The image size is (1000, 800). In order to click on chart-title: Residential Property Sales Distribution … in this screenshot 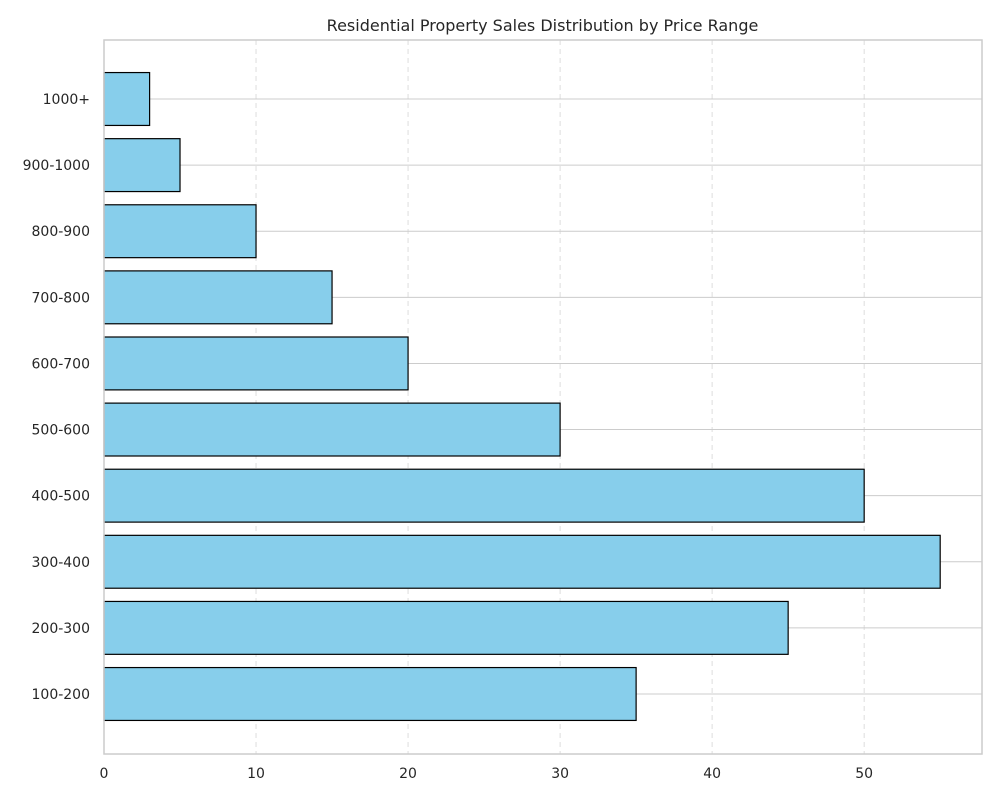, I will do `click(542, 25)`.